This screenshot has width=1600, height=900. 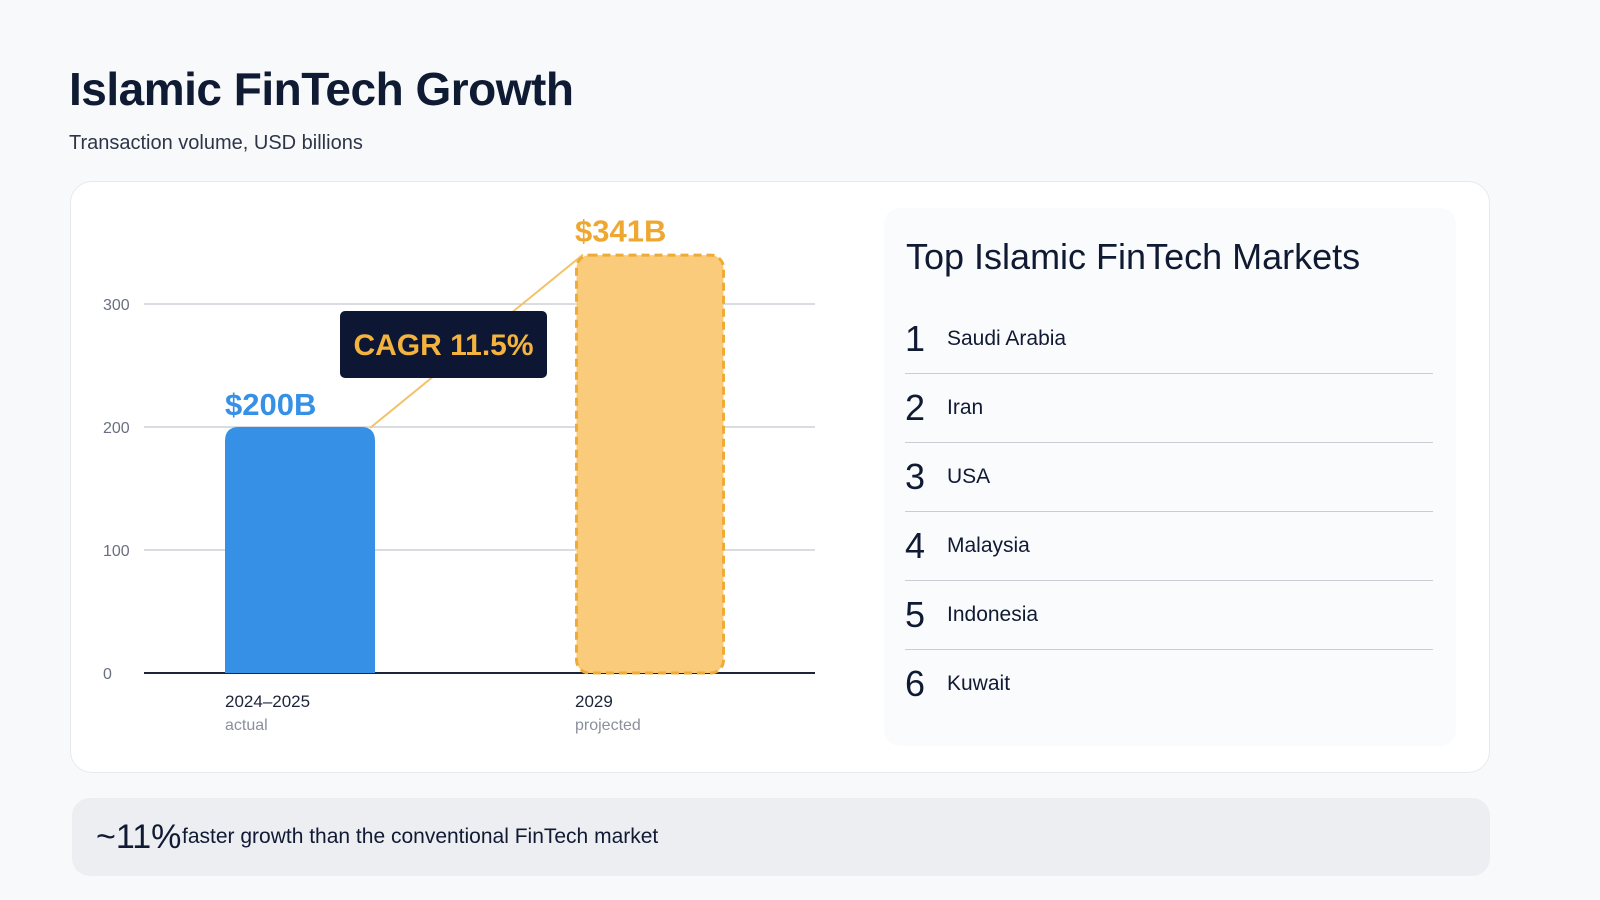 What do you see at coordinates (300, 550) in the screenshot?
I see `bar-actual` at bounding box center [300, 550].